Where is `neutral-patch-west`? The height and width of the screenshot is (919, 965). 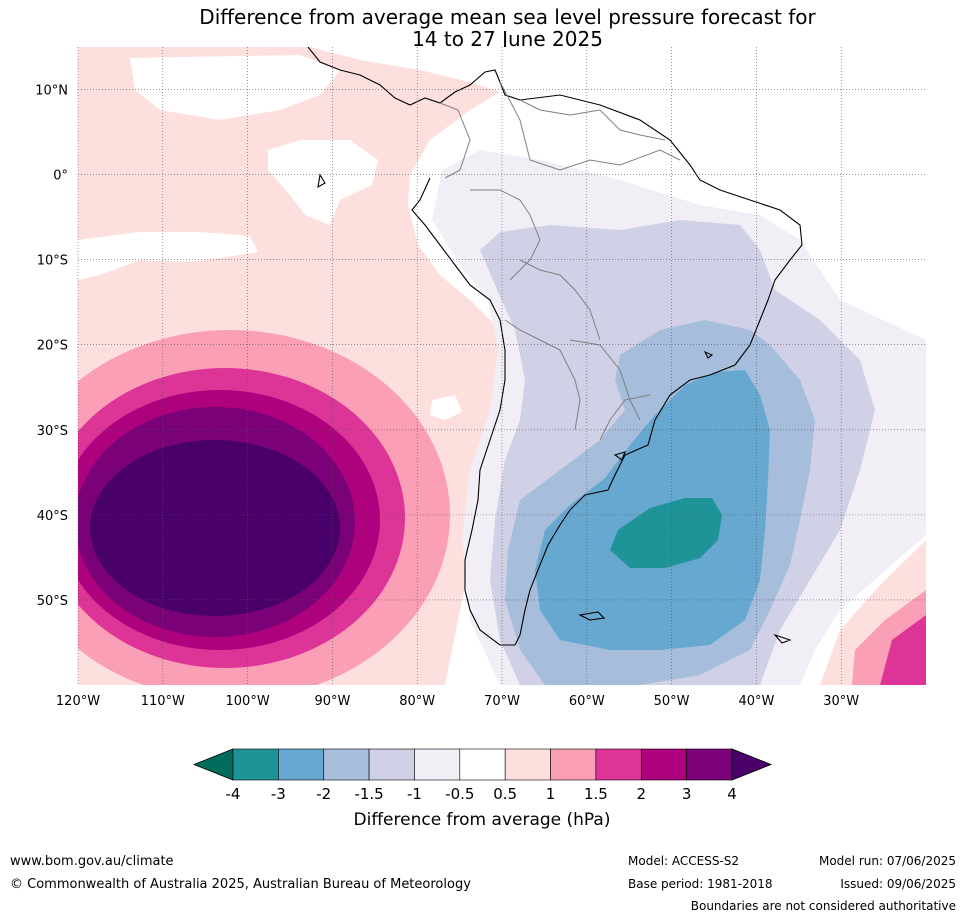 neutral-patch-west is located at coordinates (168, 256).